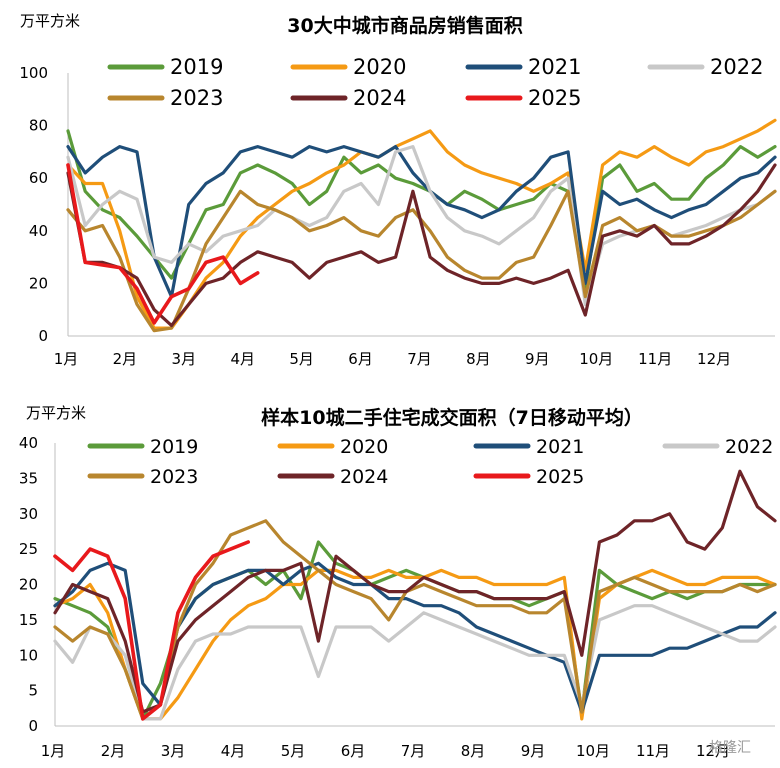 This screenshot has height=768, width=780. What do you see at coordinates (560, 447) in the screenshot?
I see `chart2-legend-label-2021: 2021` at bounding box center [560, 447].